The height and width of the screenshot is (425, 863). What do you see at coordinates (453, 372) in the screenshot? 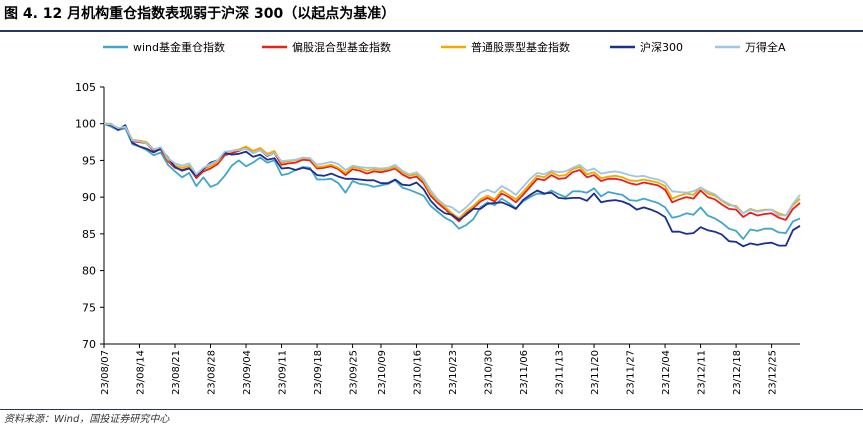
I see `x-tick-label: 23/10/23` at bounding box center [453, 372].